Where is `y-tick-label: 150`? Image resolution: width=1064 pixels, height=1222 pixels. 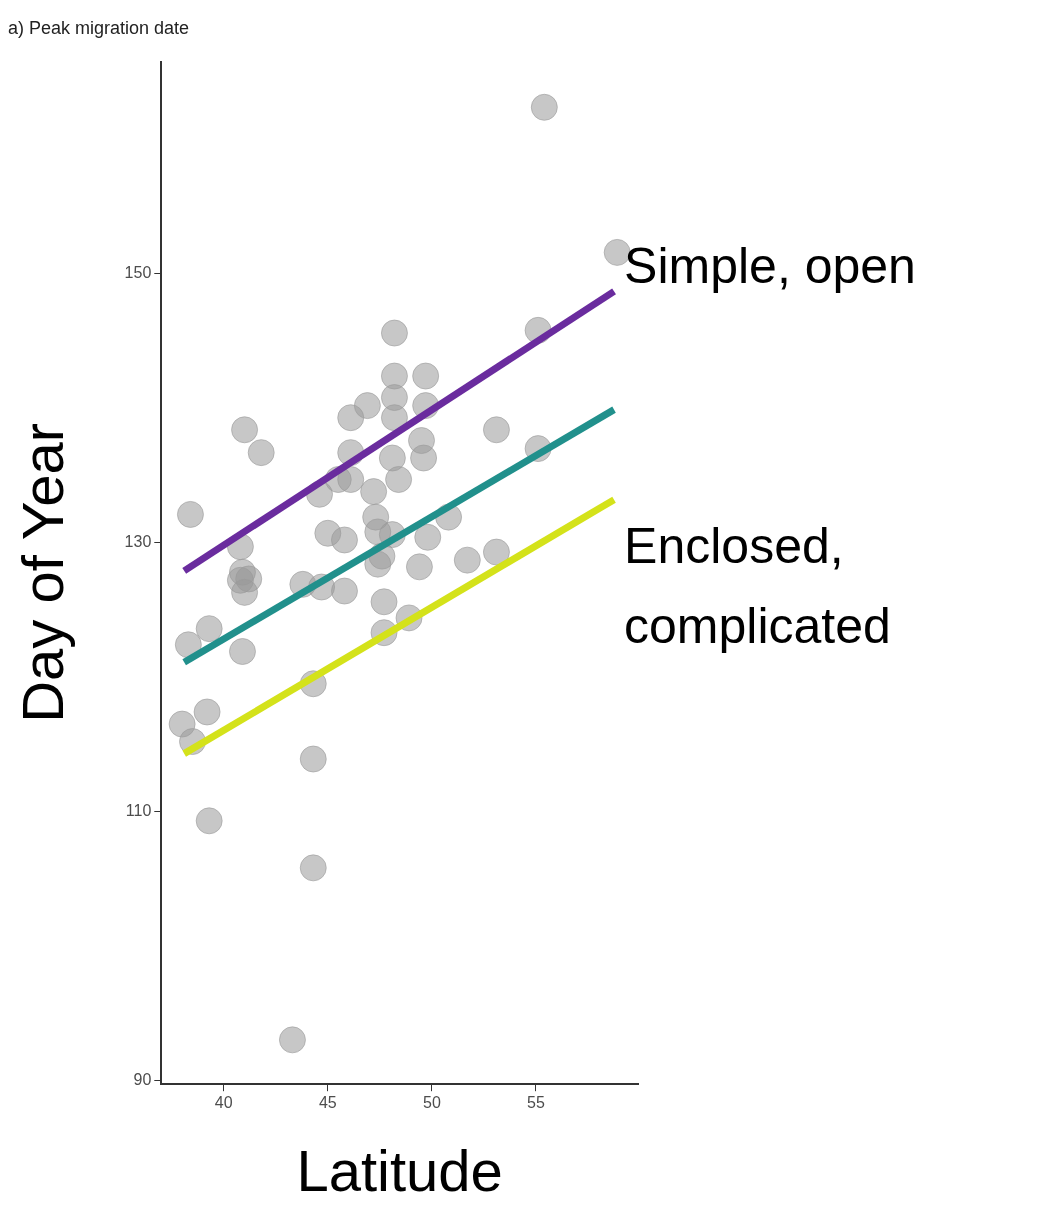
y-tick-label: 150 is located at coordinates (138, 273).